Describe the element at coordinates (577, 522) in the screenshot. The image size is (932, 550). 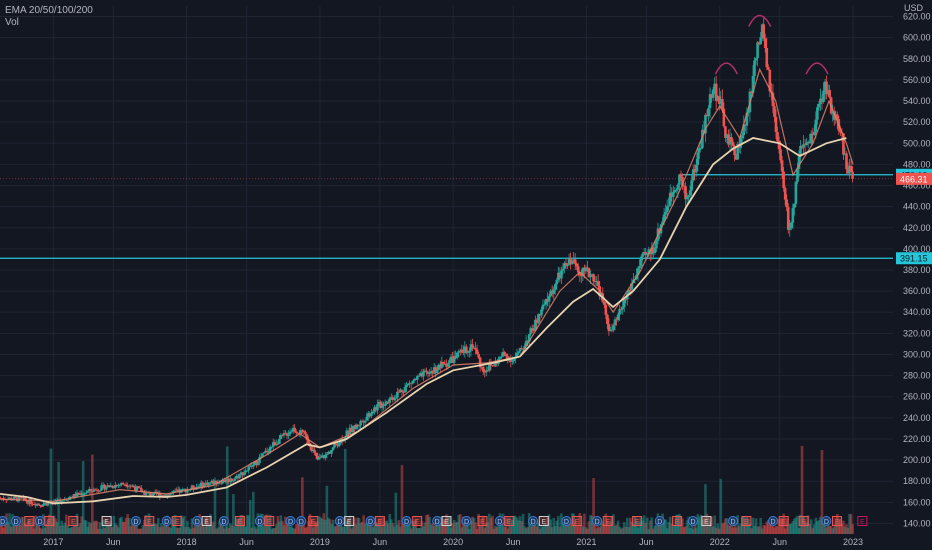
I see `earnings-marker-label: E` at that location.